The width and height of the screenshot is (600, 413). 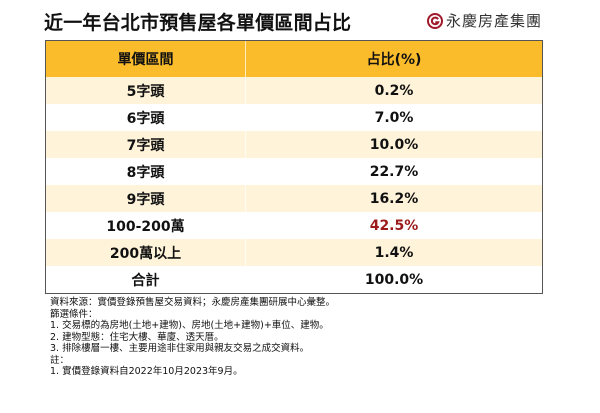 I want to click on table-row: 7字頭 10.0%, so click(x=294, y=144).